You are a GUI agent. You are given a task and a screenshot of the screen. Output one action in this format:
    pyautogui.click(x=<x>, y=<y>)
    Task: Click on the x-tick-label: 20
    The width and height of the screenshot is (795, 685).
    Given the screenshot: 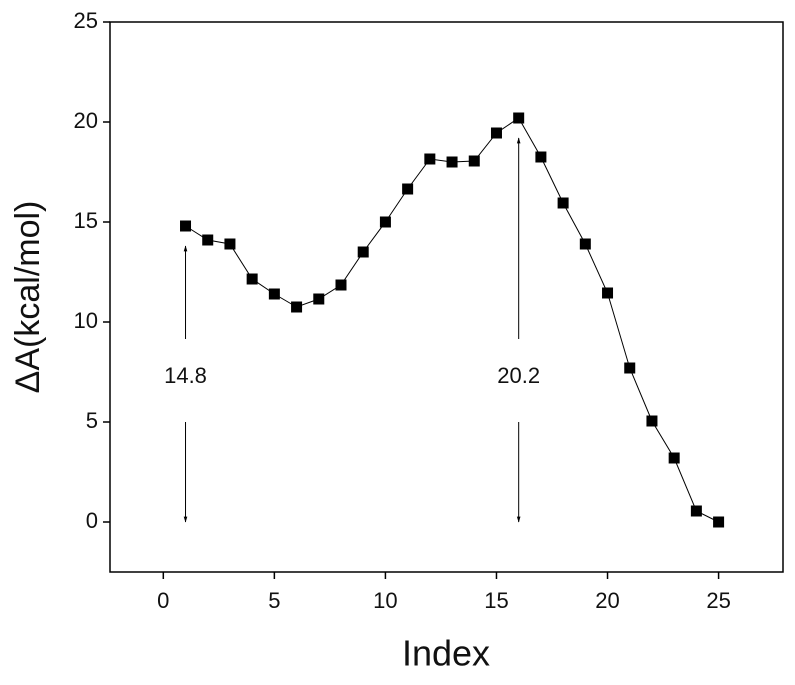 What is the action you would take?
    pyautogui.click(x=607, y=600)
    